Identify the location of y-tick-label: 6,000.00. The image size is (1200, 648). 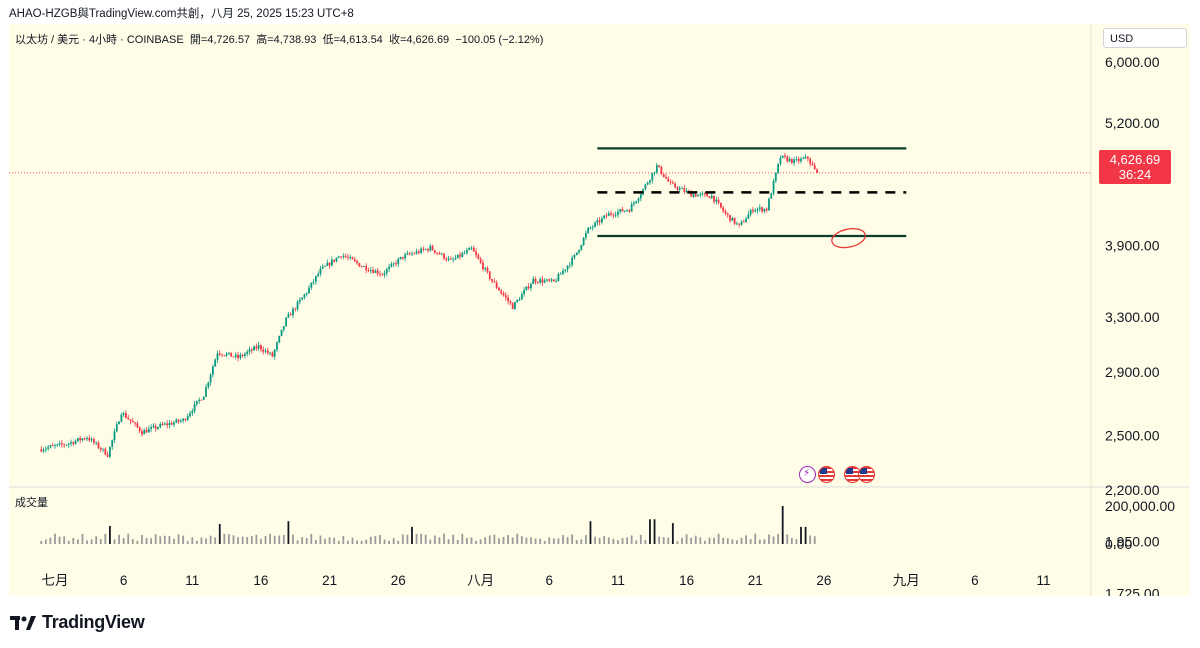
(1132, 62).